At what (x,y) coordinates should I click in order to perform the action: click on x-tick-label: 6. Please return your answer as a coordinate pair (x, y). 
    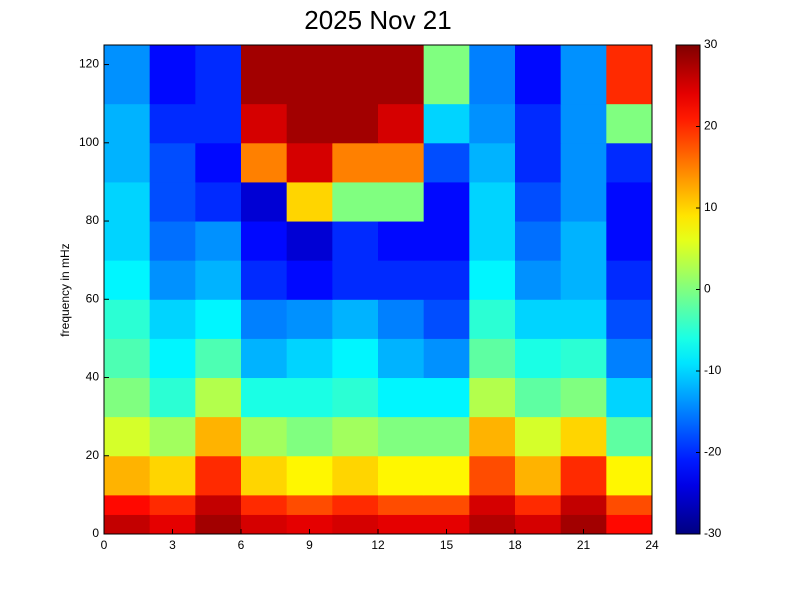
    Looking at the image, I should click on (241, 545).